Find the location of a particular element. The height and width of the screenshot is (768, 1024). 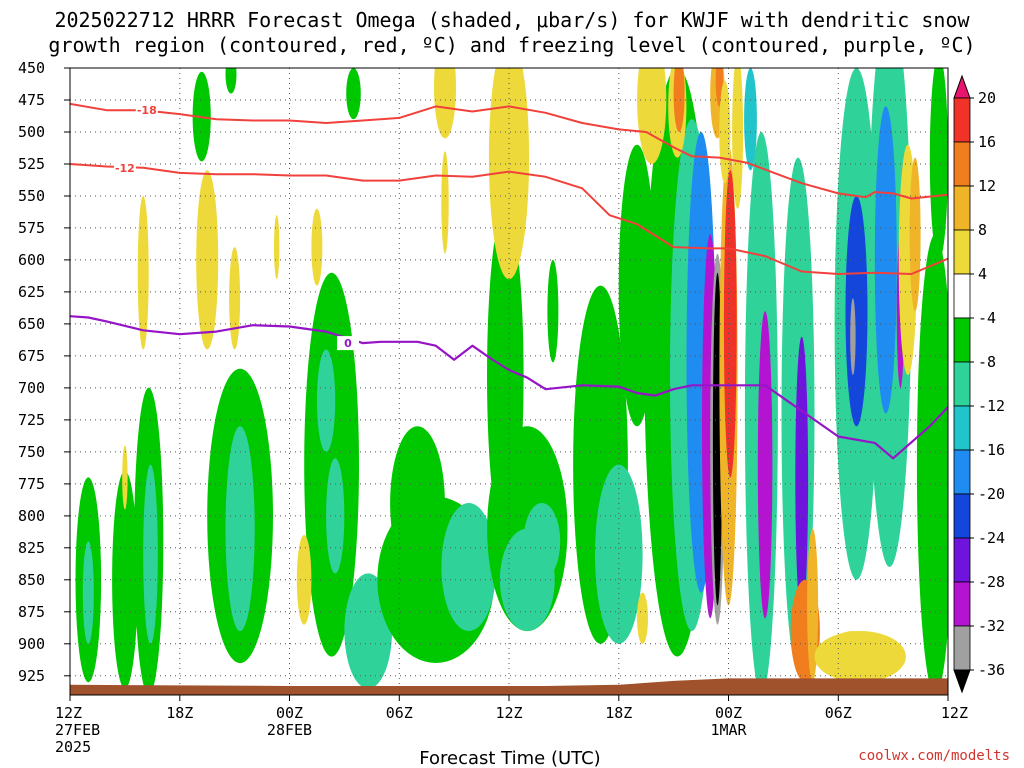

dendritic-contour-0-label: -18 is located at coordinates (147, 110).